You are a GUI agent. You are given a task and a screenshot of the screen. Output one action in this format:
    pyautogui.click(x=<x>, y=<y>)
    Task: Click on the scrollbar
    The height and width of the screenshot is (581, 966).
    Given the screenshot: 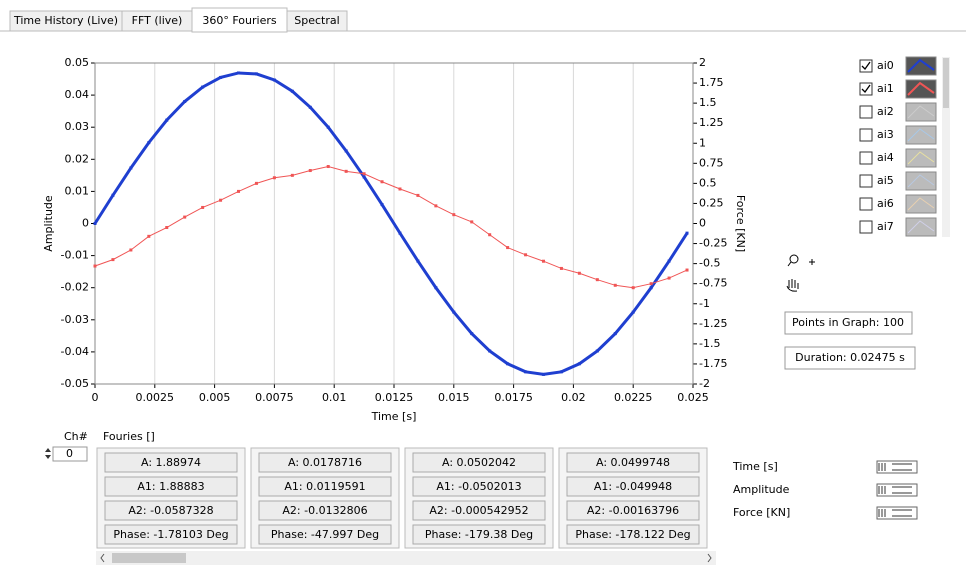 What is the action you would take?
    pyautogui.click(x=406, y=558)
    